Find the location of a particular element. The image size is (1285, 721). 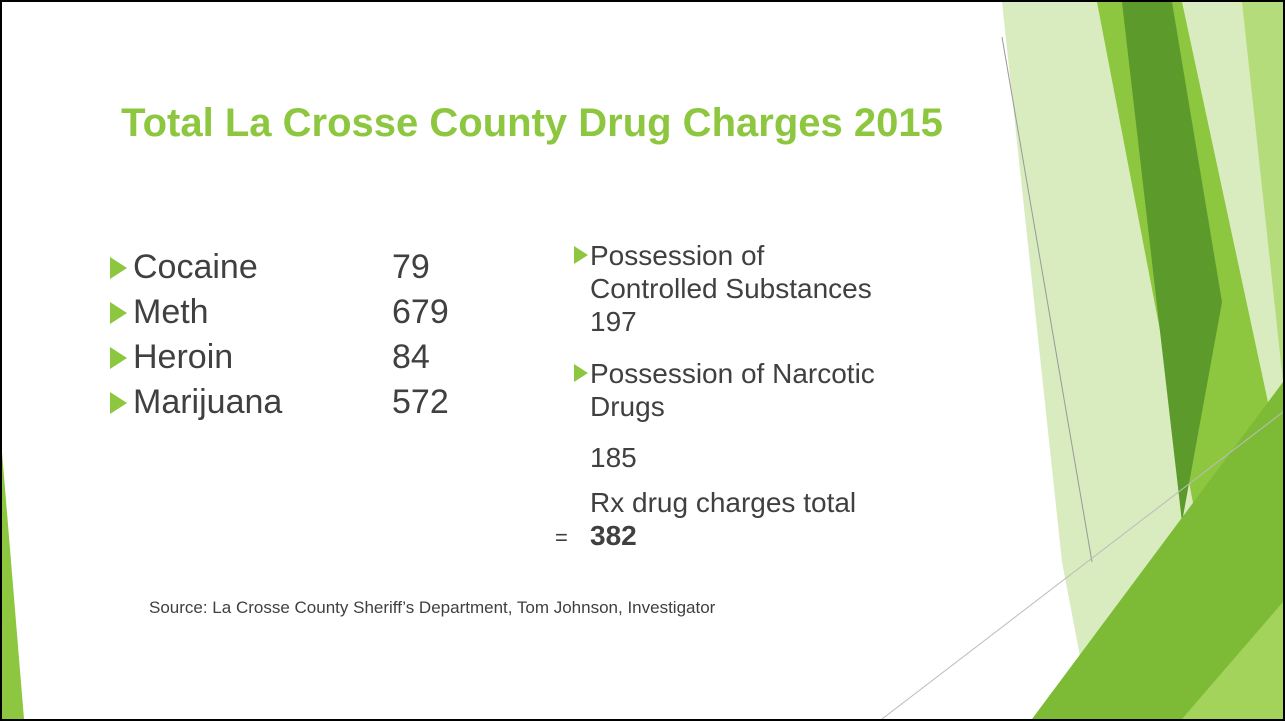

item-count: 79 is located at coordinates (411, 267).